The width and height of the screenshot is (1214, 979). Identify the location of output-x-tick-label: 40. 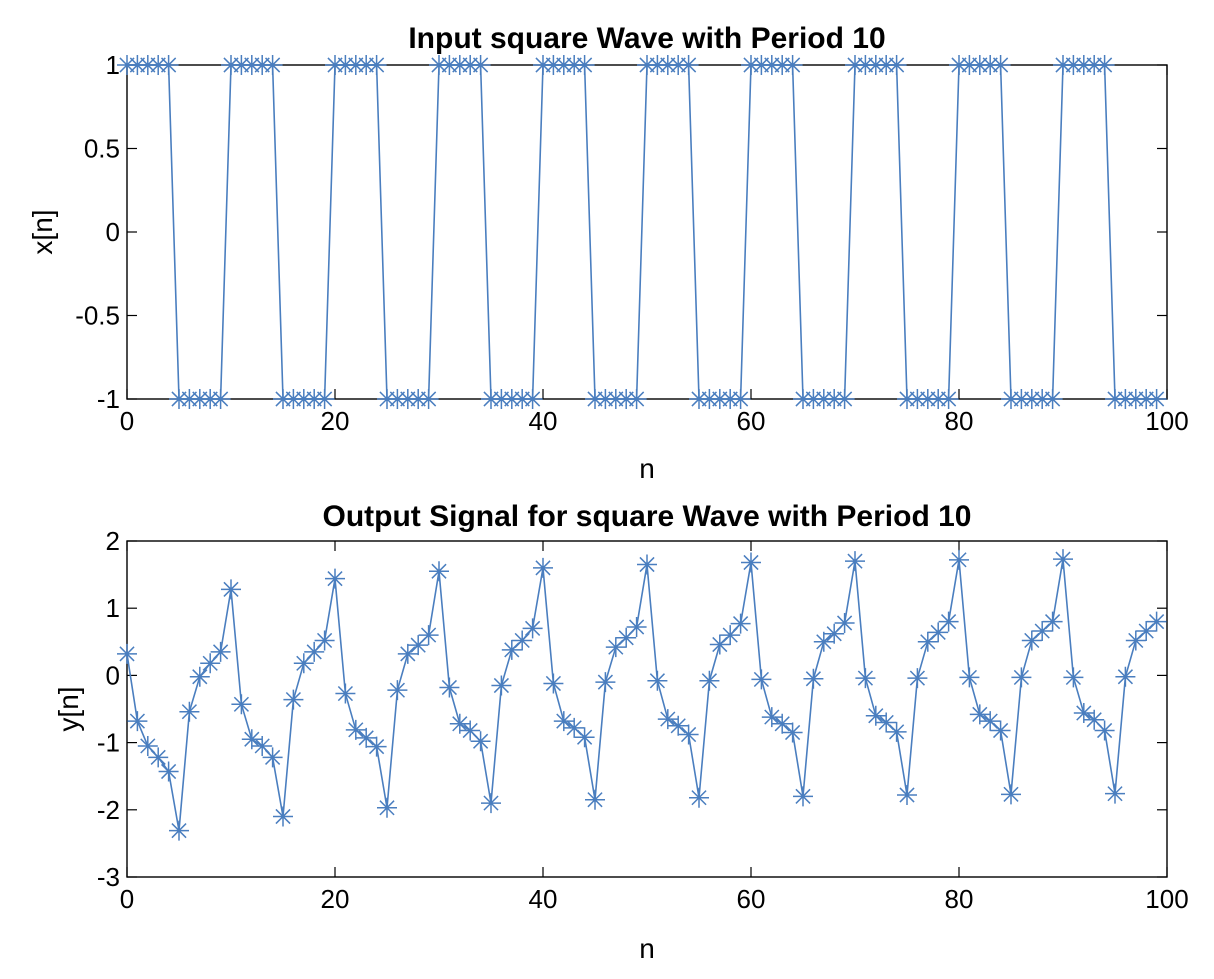
(543, 899).